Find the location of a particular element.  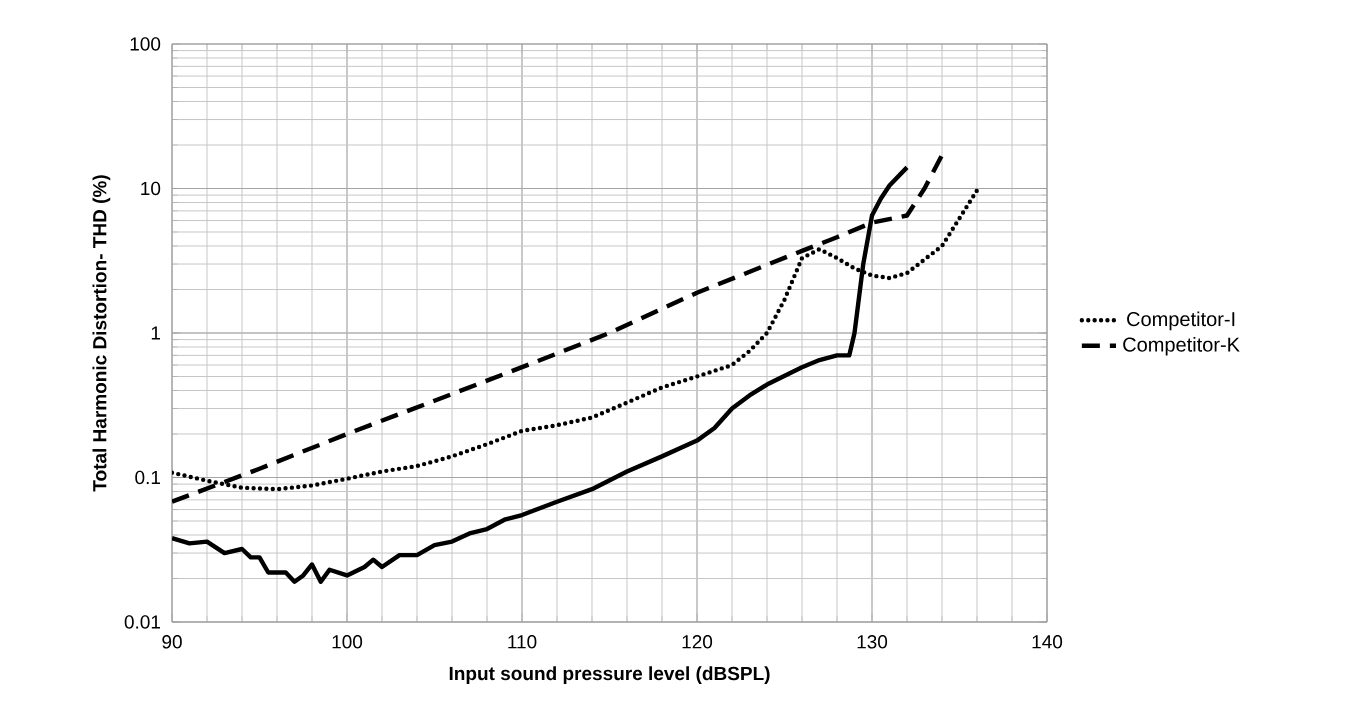

y-tick-label: 10 is located at coordinates (151, 188).